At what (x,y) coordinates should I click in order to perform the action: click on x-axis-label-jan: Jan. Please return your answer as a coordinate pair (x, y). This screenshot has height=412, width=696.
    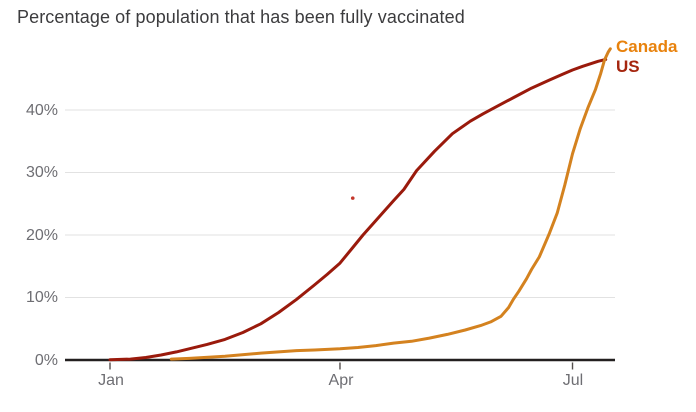
    Looking at the image, I should click on (111, 380).